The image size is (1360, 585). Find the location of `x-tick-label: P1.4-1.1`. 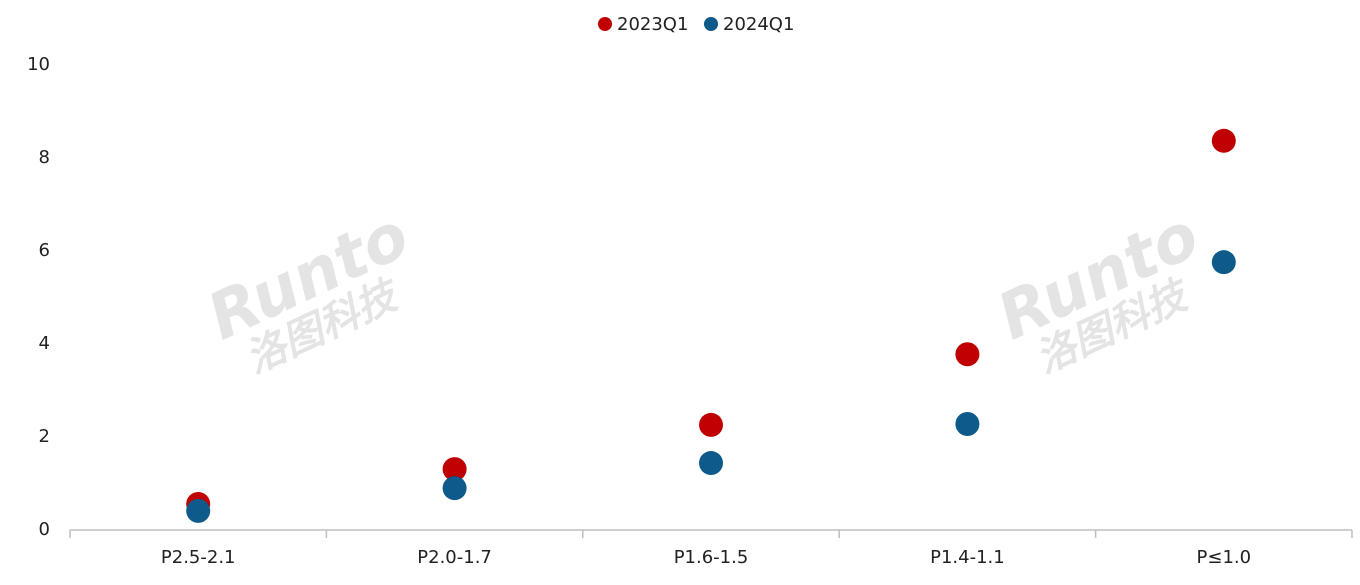

x-tick-label: P1.4-1.1 is located at coordinates (967, 557).